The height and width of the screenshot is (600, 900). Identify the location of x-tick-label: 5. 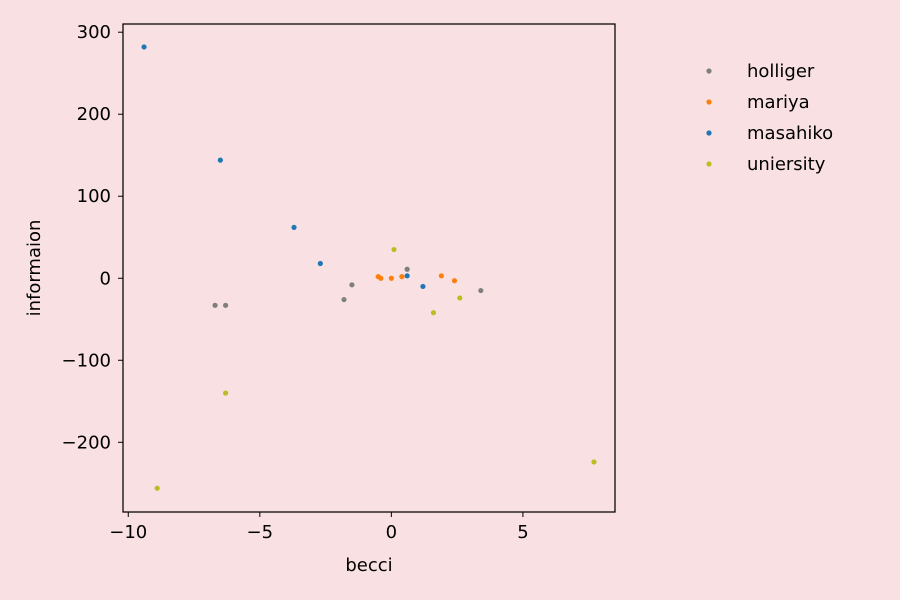
(522, 532).